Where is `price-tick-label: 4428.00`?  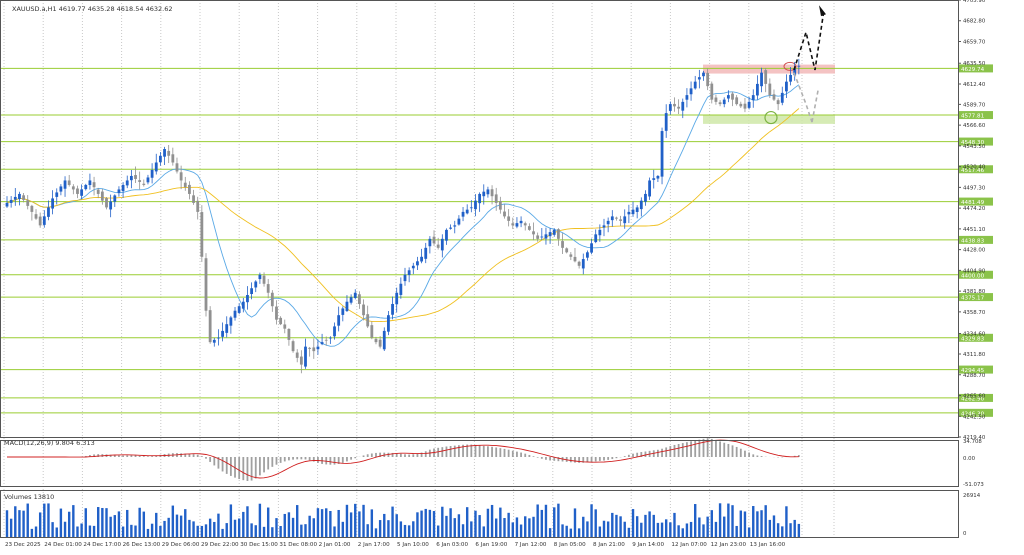
price-tick-label: 4428.00 is located at coordinates (974, 251).